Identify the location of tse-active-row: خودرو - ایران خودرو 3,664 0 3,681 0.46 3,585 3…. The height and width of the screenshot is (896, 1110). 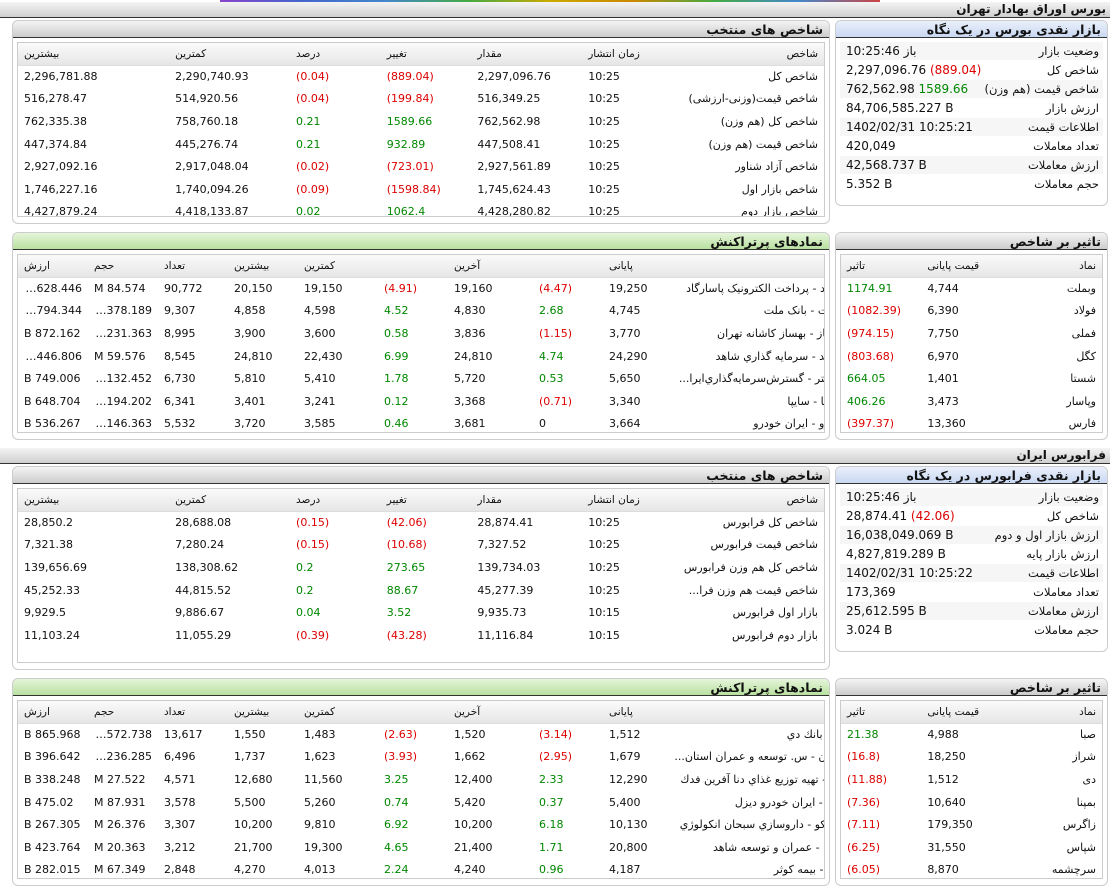
(421, 422).